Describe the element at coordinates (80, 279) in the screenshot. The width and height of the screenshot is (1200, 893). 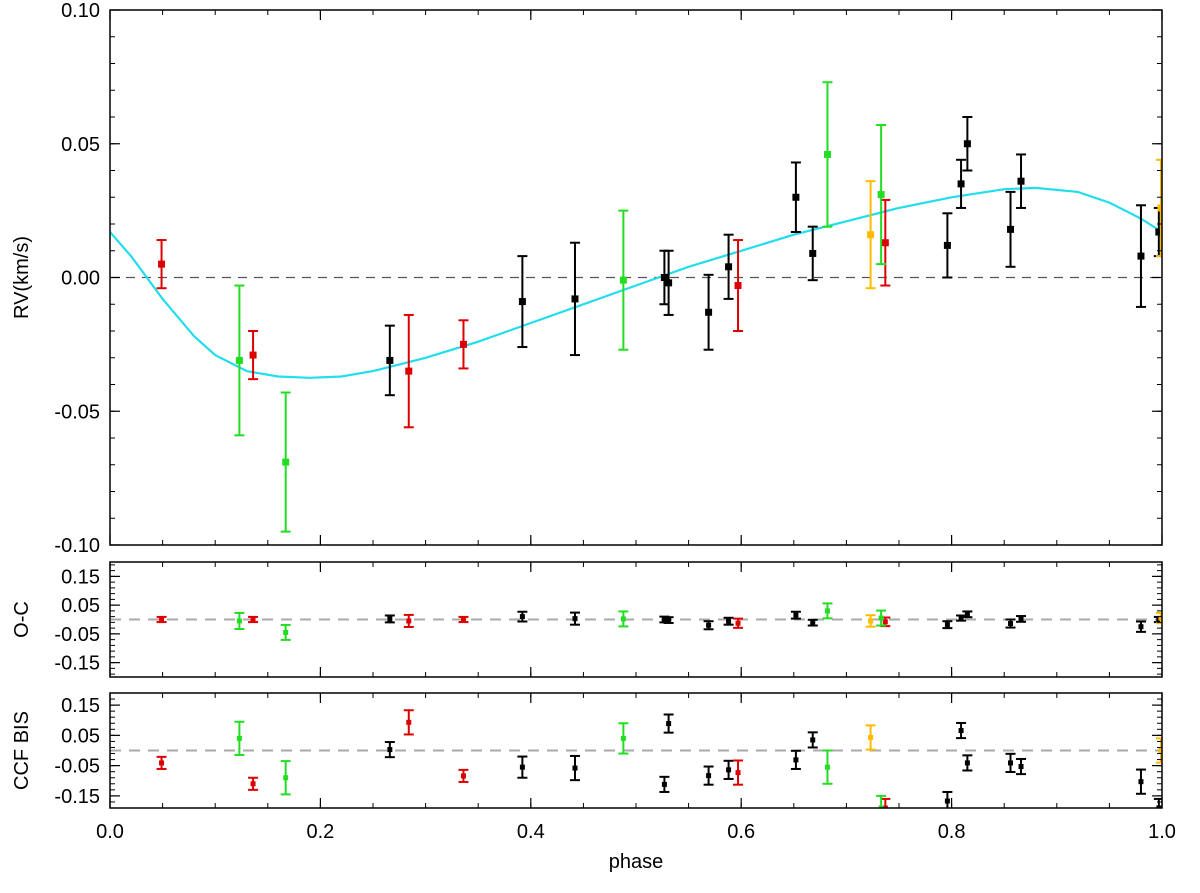
I see `y-tick-label: 0.00` at that location.